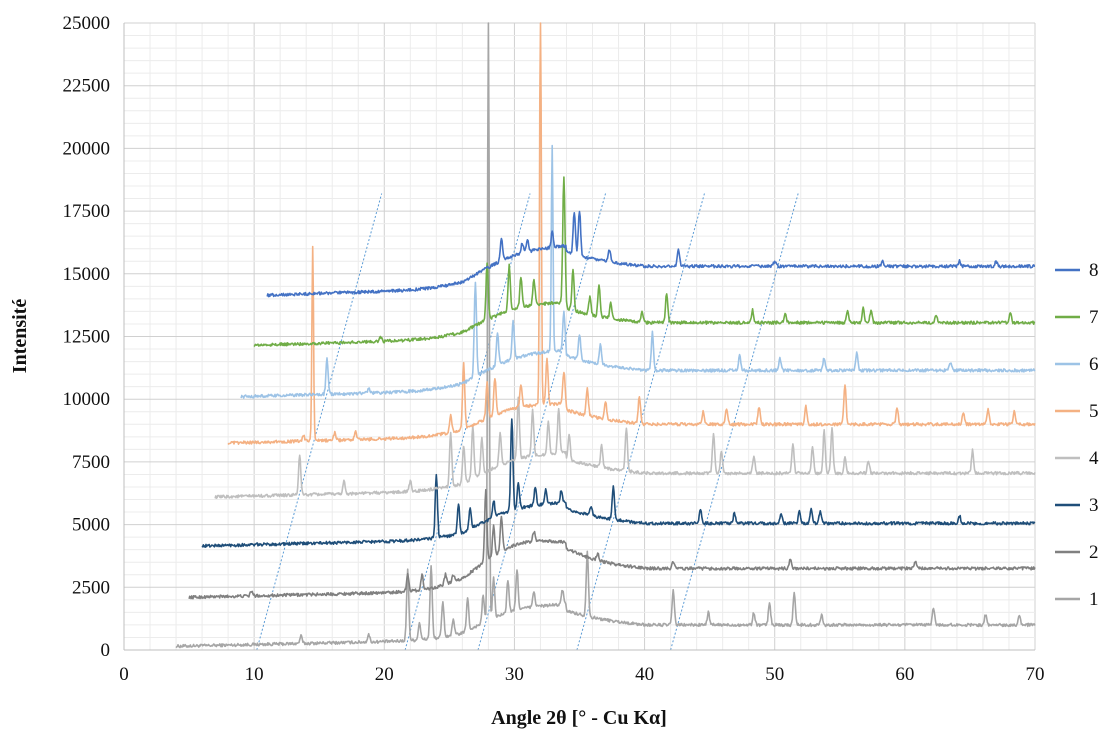 The height and width of the screenshot is (732, 1107). I want to click on y-tick-label: 25000, so click(87, 23).